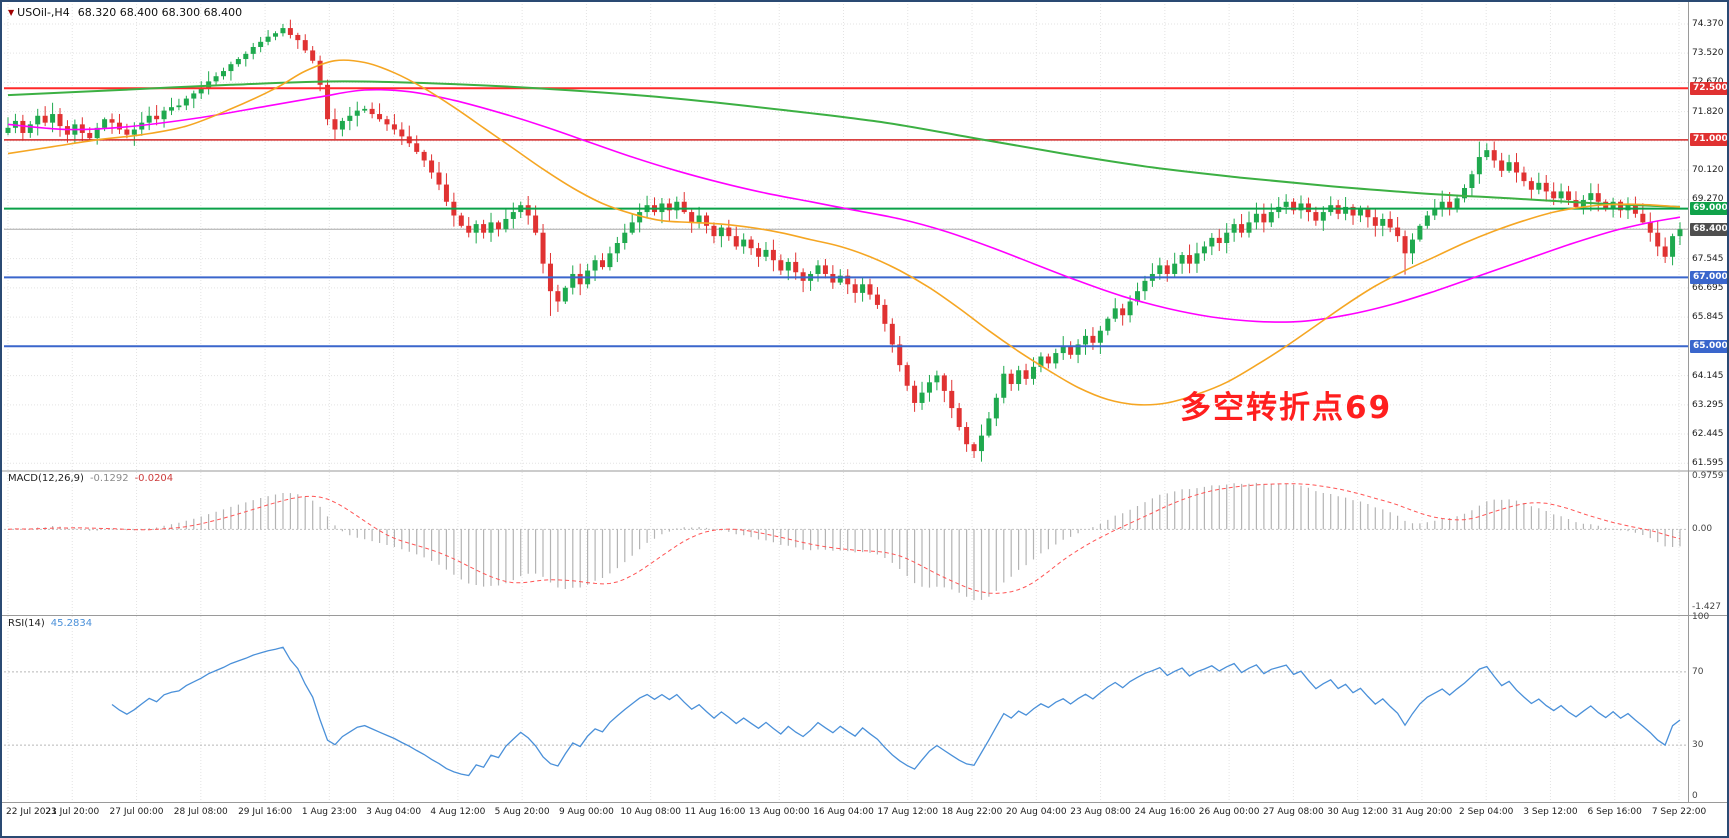  Describe the element at coordinates (1698, 671) in the screenshot. I see `rsi-axis-label: 70` at that location.